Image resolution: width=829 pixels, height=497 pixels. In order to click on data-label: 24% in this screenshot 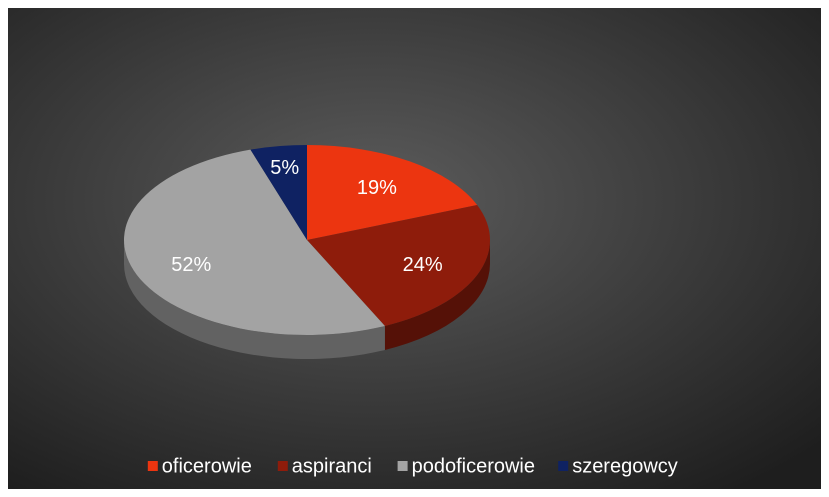, I will do `click(423, 265)`.